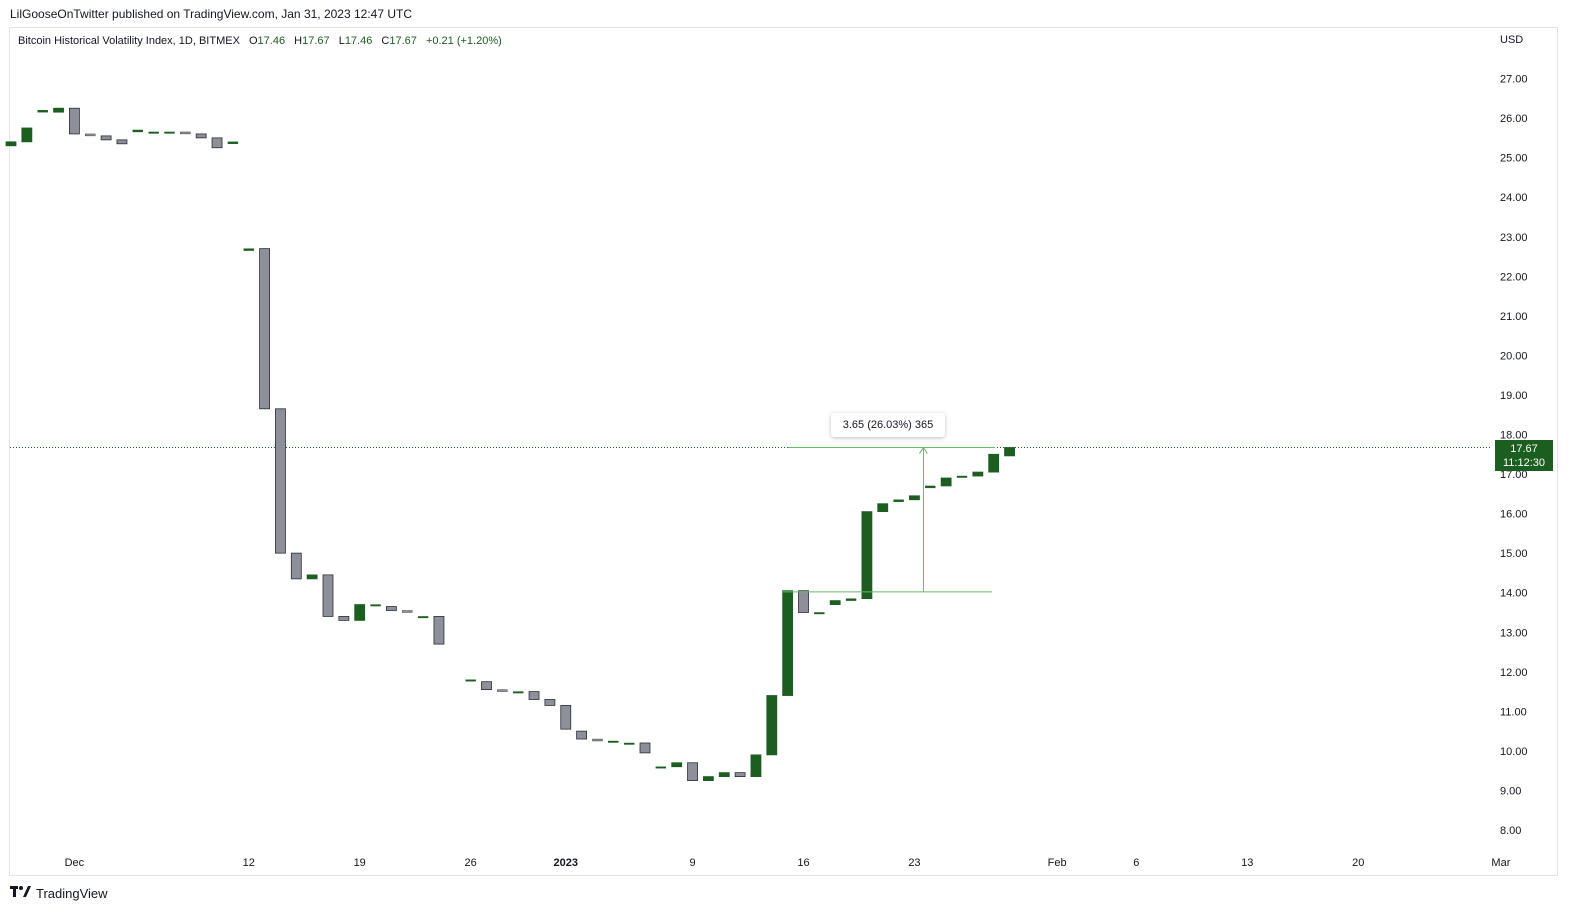 The image size is (1579, 917). What do you see at coordinates (1514, 554) in the screenshot?
I see `y-tick-label: 15.00` at bounding box center [1514, 554].